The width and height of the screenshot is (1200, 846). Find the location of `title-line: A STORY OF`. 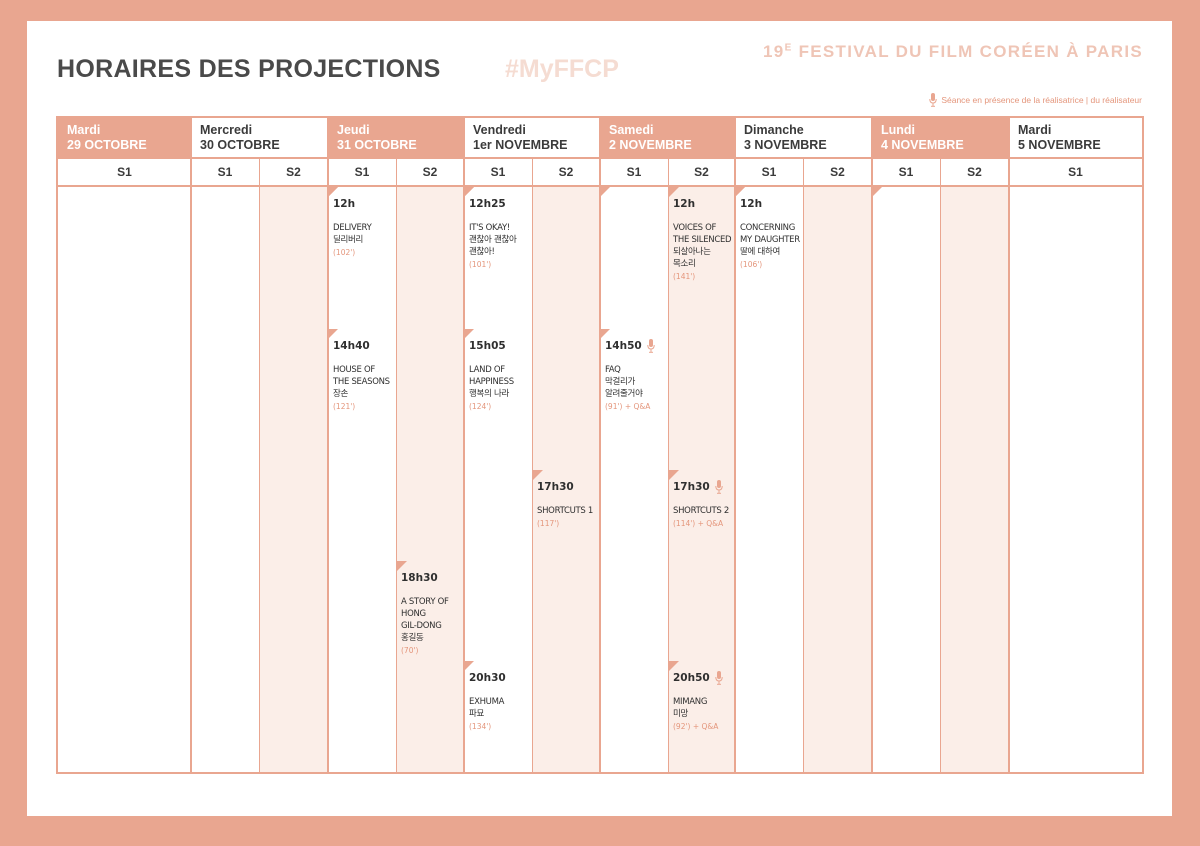

title-line: A STORY OF is located at coordinates (425, 602).